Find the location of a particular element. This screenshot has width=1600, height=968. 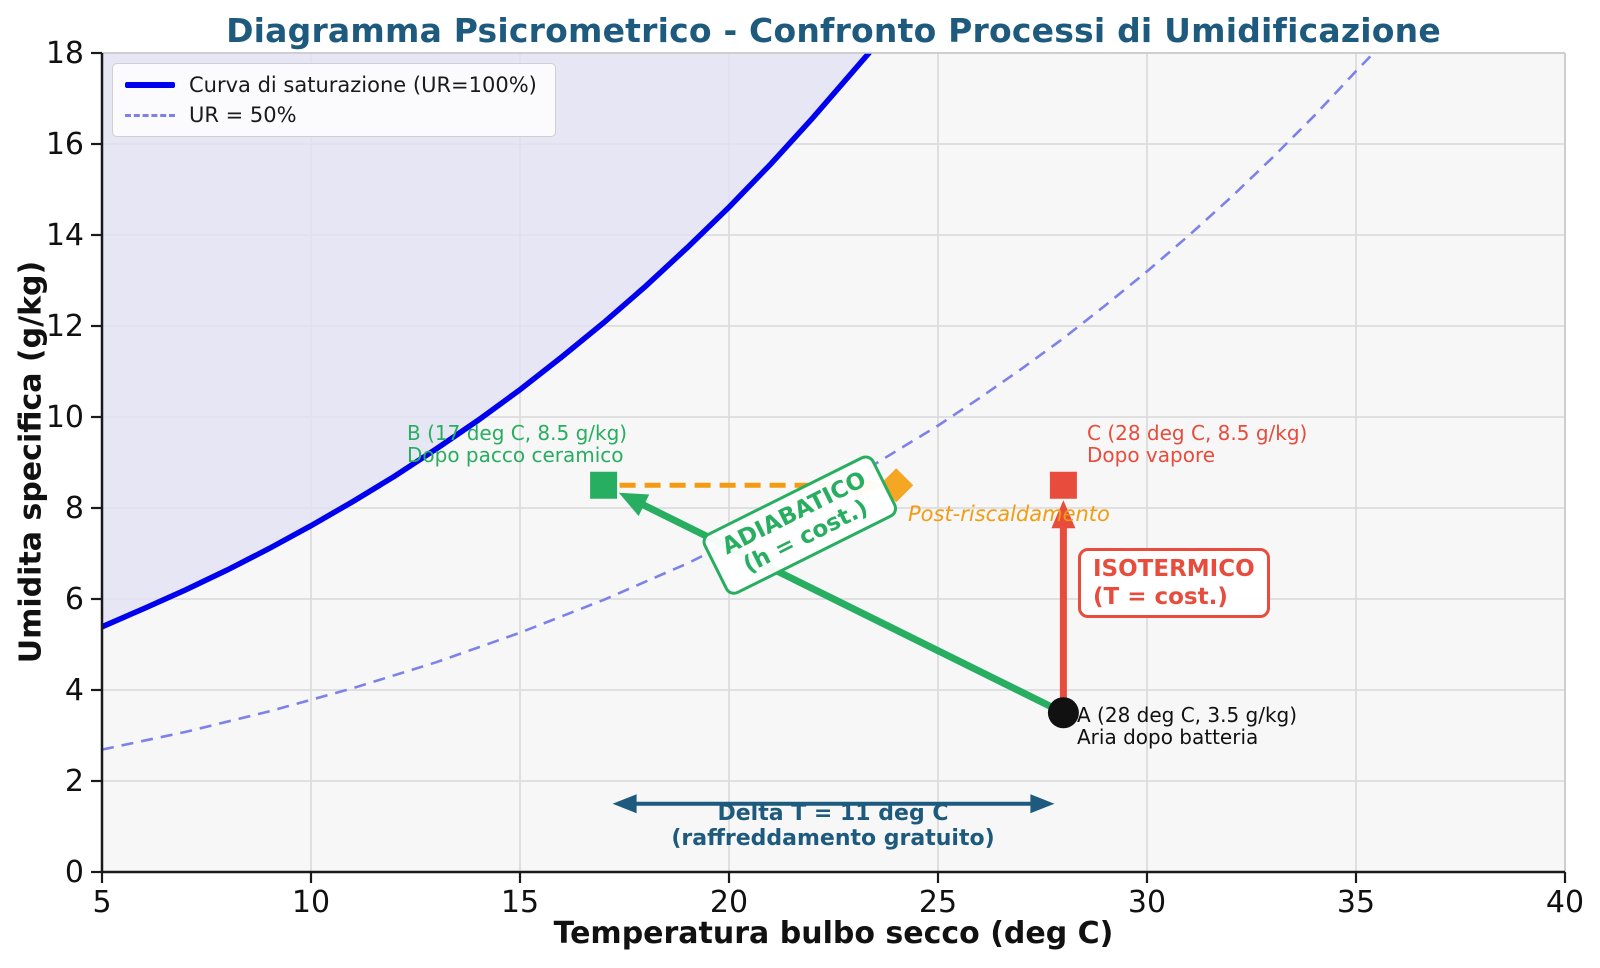

y-tick-label: 0 is located at coordinates (74, 872).